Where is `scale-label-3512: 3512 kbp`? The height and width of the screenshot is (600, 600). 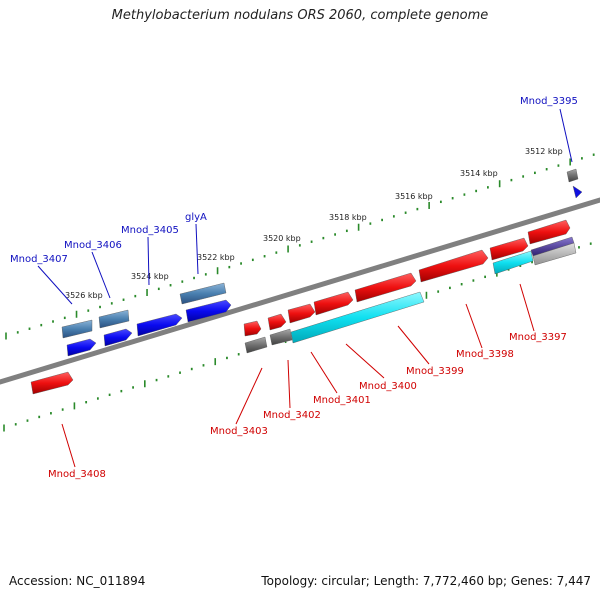 scale-label-3512: 3512 kbp is located at coordinates (544, 151).